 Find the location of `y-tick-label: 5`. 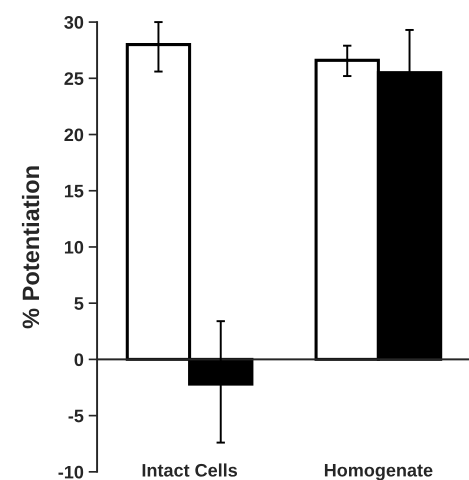

y-tick-label: 5 is located at coordinates (79, 303).